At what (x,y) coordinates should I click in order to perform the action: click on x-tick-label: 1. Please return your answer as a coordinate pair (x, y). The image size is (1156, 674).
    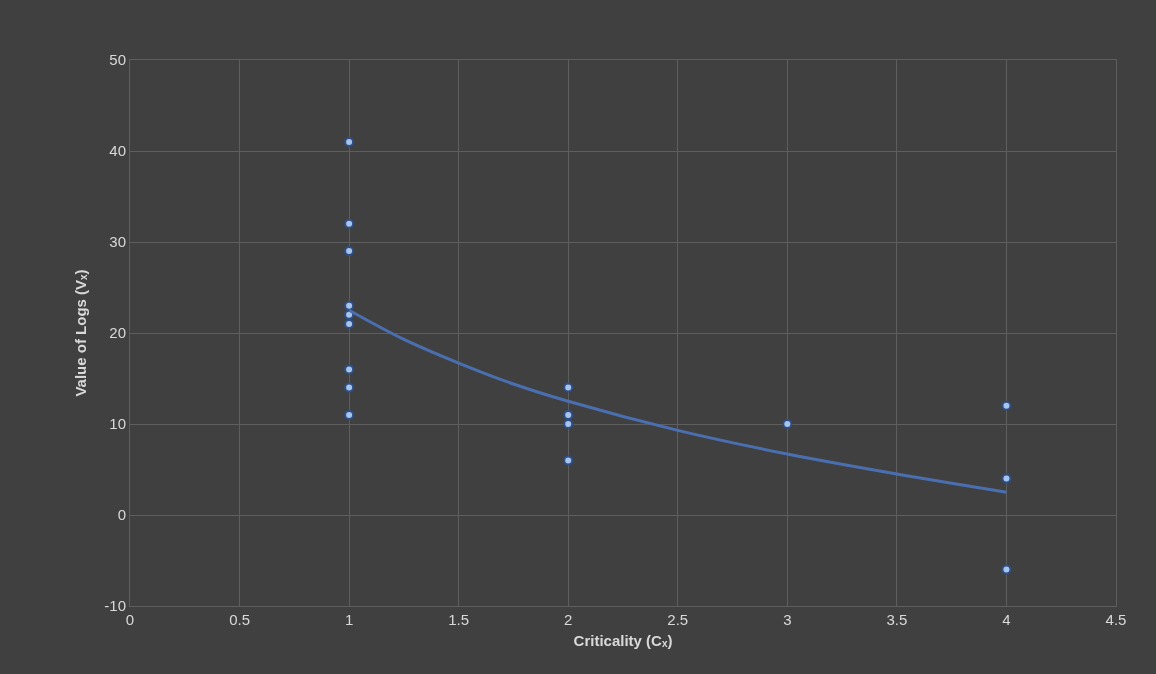
    Looking at the image, I should click on (349, 619).